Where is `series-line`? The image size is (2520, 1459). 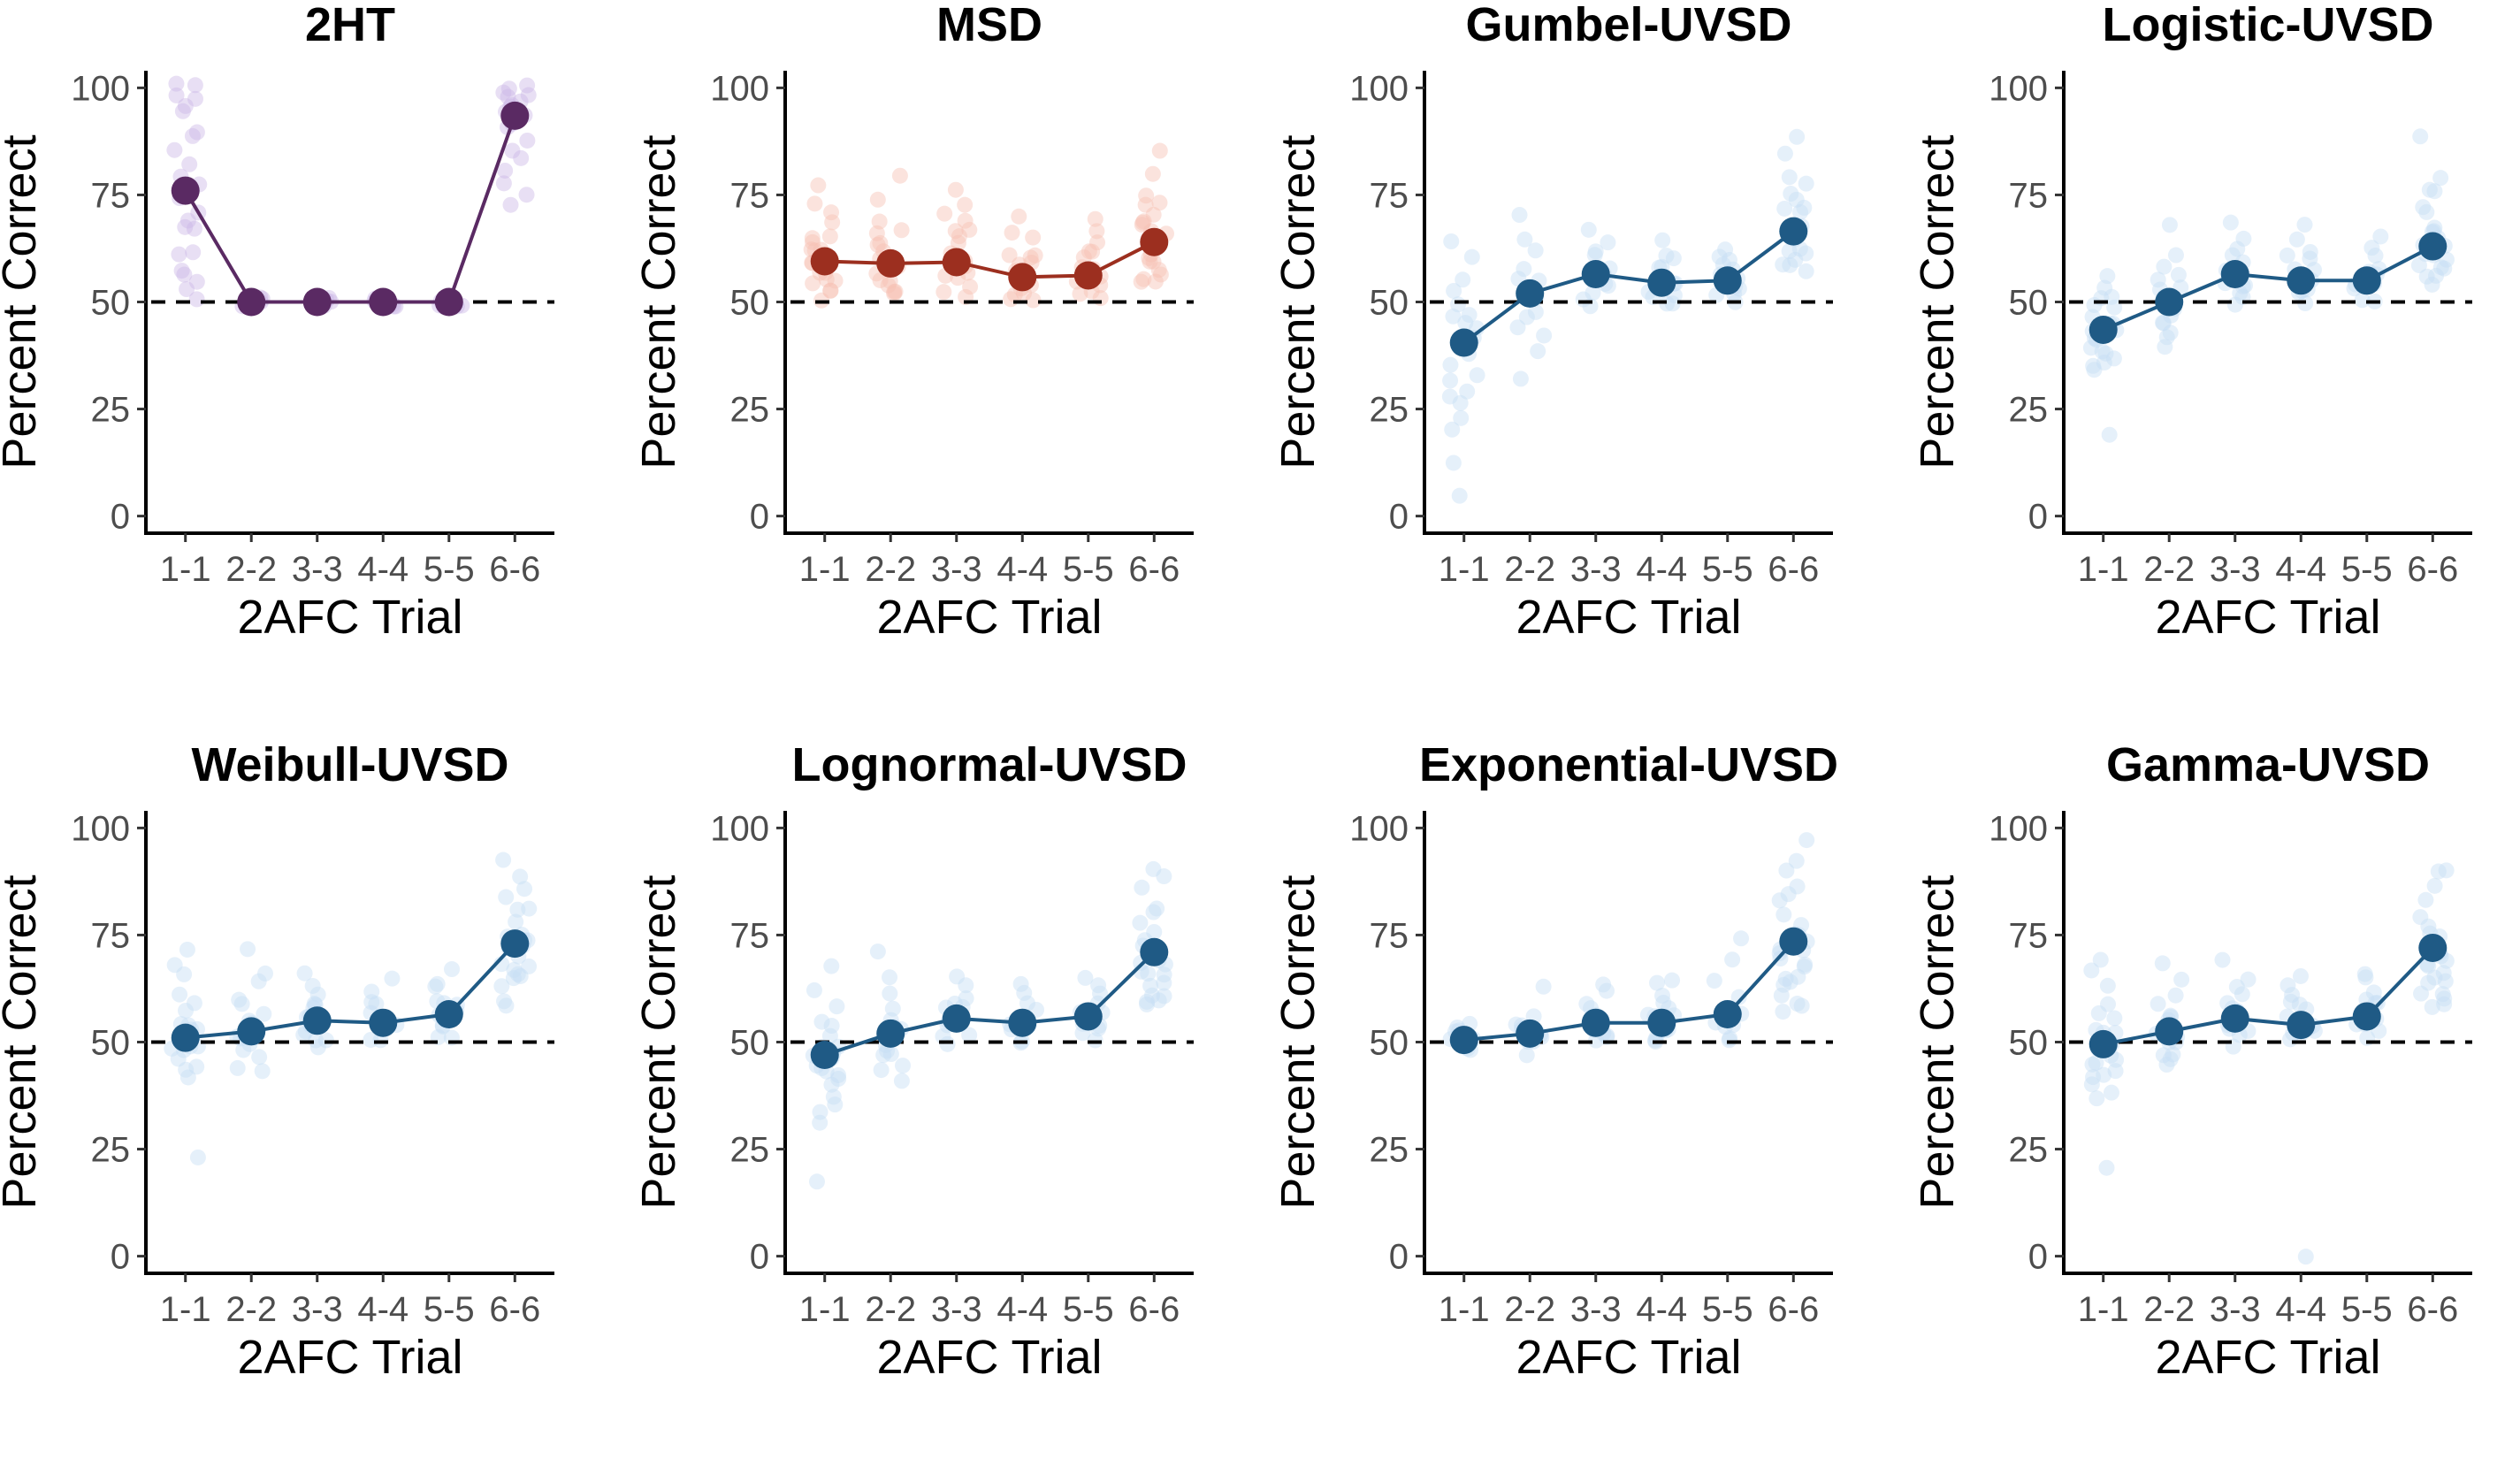 series-line is located at coordinates (350, 210).